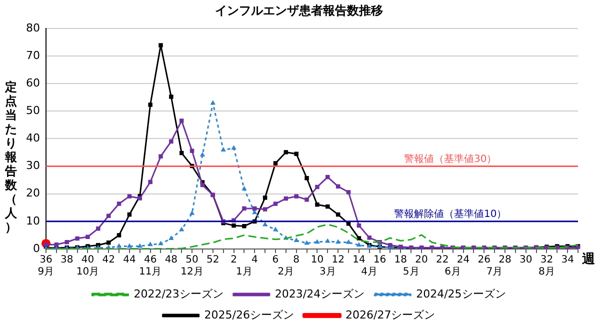 Image resolution: width=600 pixels, height=331 pixels. What do you see at coordinates (567, 260) in the screenshot?
I see `x-tick-label: 34` at bounding box center [567, 260].